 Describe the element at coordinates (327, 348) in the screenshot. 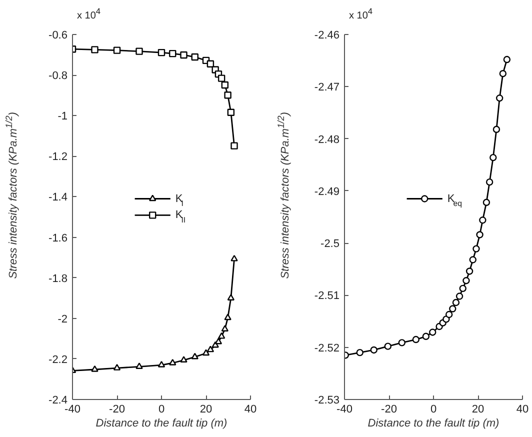

I see `y-tick-label: -2.52` at that location.